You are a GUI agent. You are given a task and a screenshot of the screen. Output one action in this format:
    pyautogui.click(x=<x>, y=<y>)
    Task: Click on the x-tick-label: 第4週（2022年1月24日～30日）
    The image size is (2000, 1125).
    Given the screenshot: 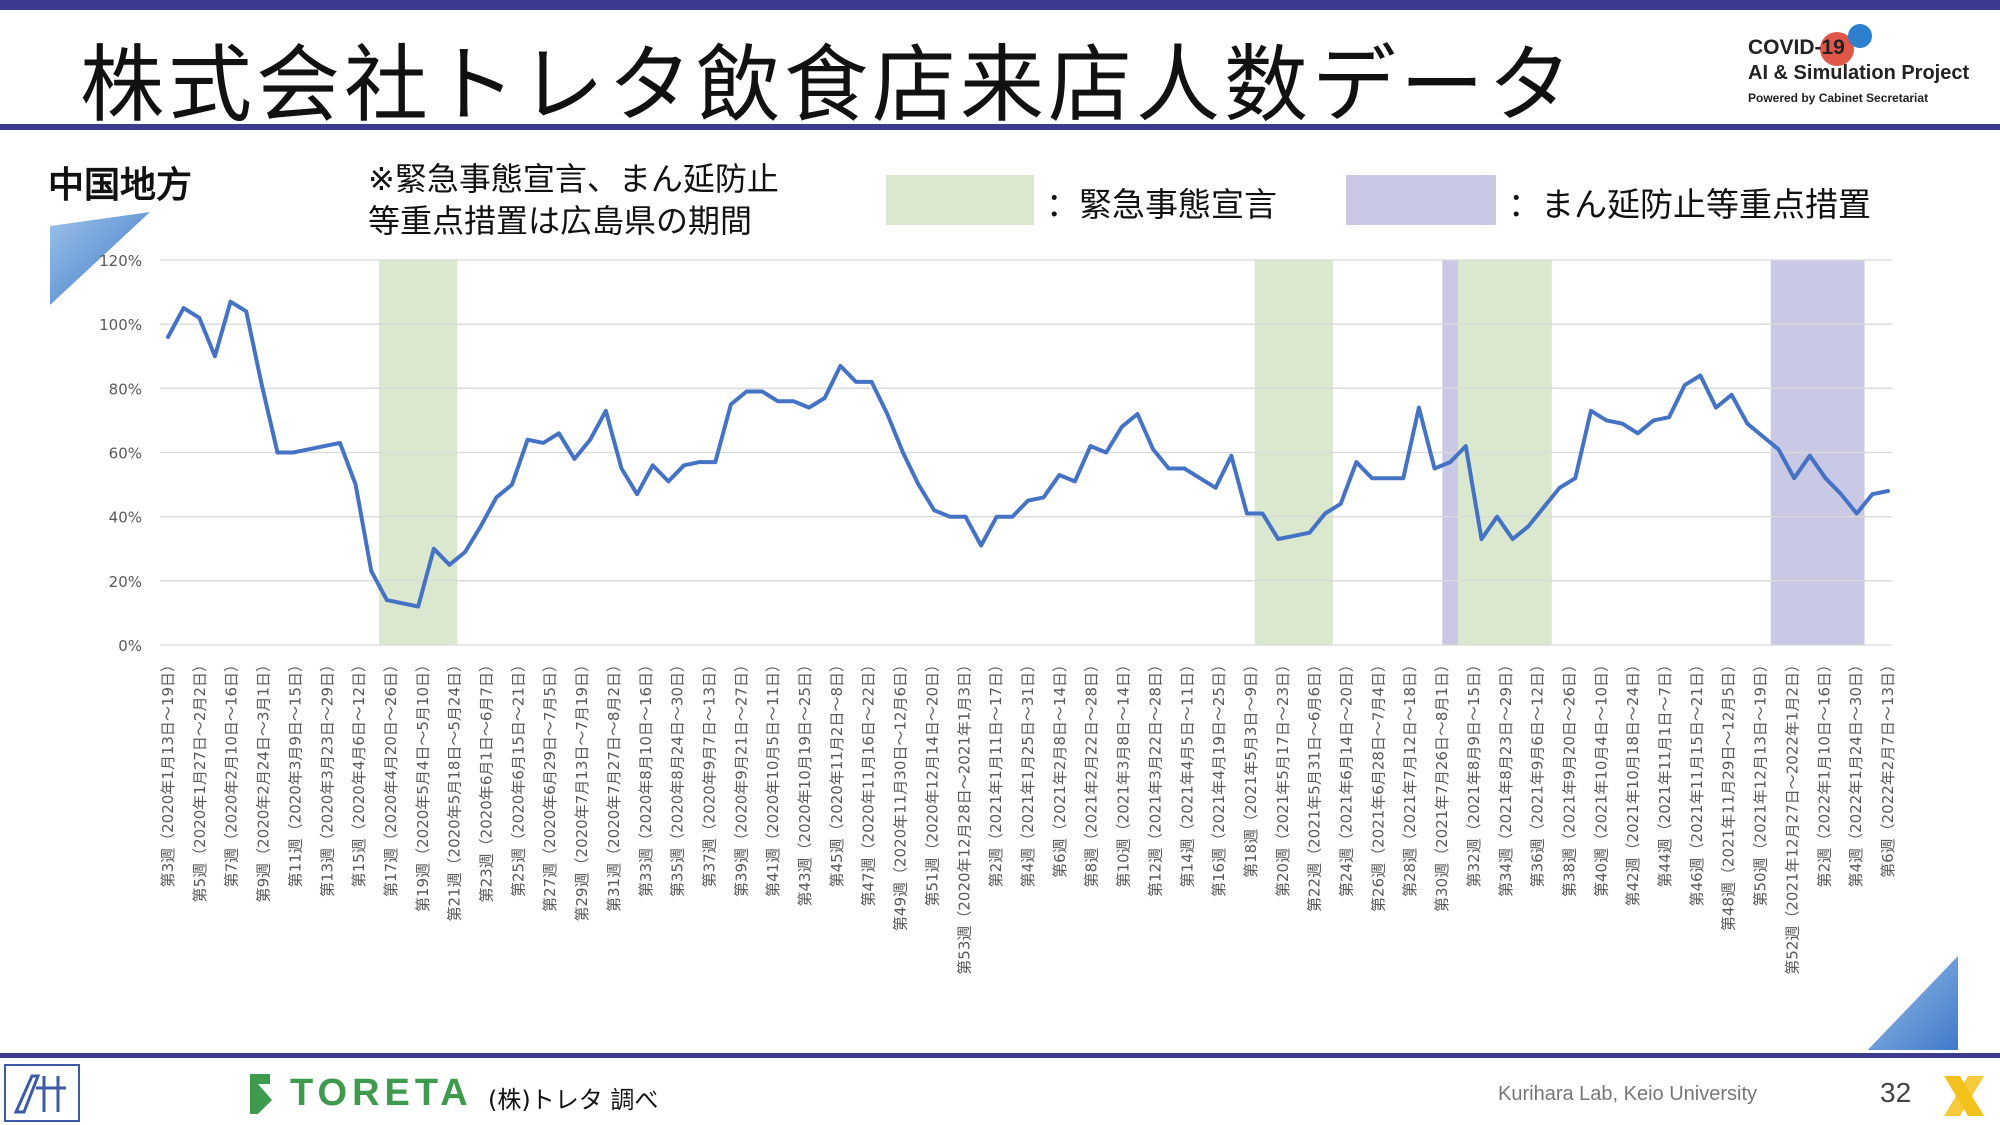 What is the action you would take?
    pyautogui.click(x=1856, y=772)
    